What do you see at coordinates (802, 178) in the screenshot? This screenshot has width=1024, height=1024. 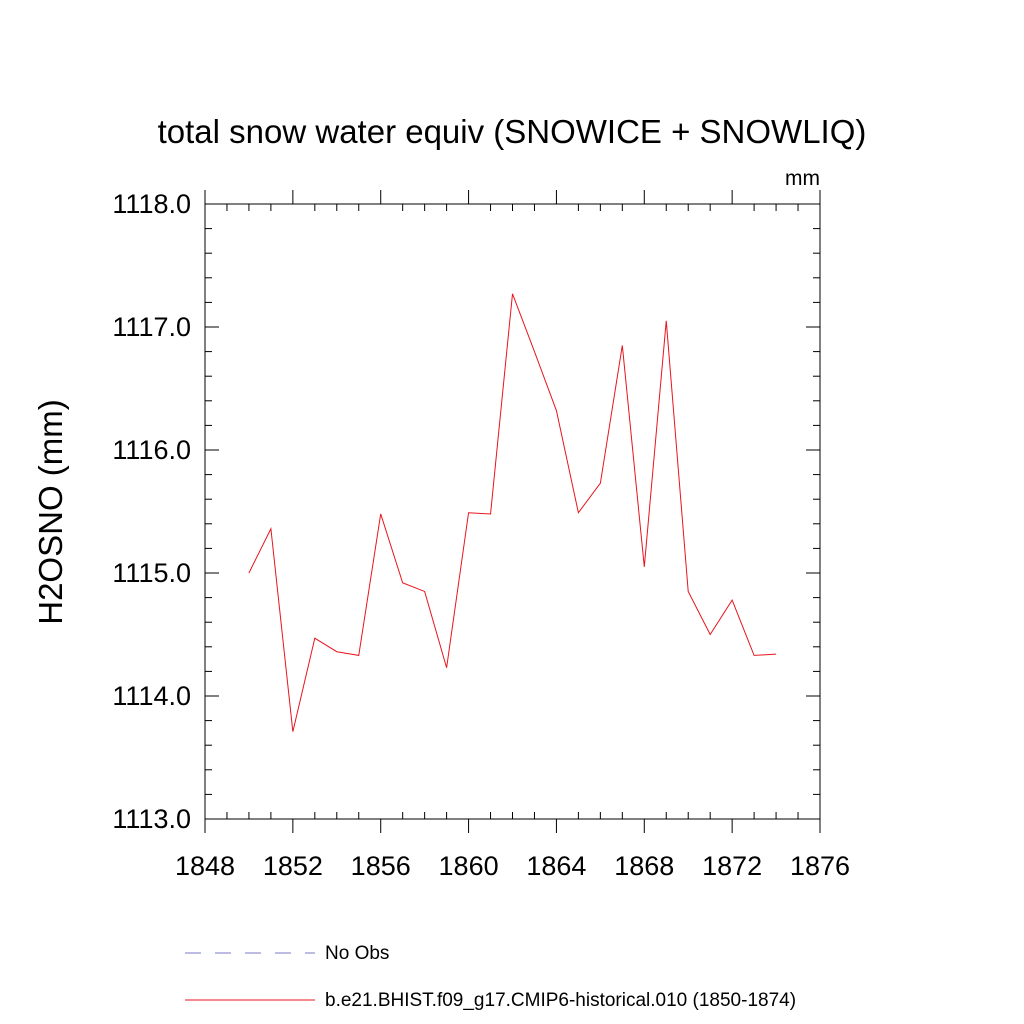 I see `units-label: mm` at bounding box center [802, 178].